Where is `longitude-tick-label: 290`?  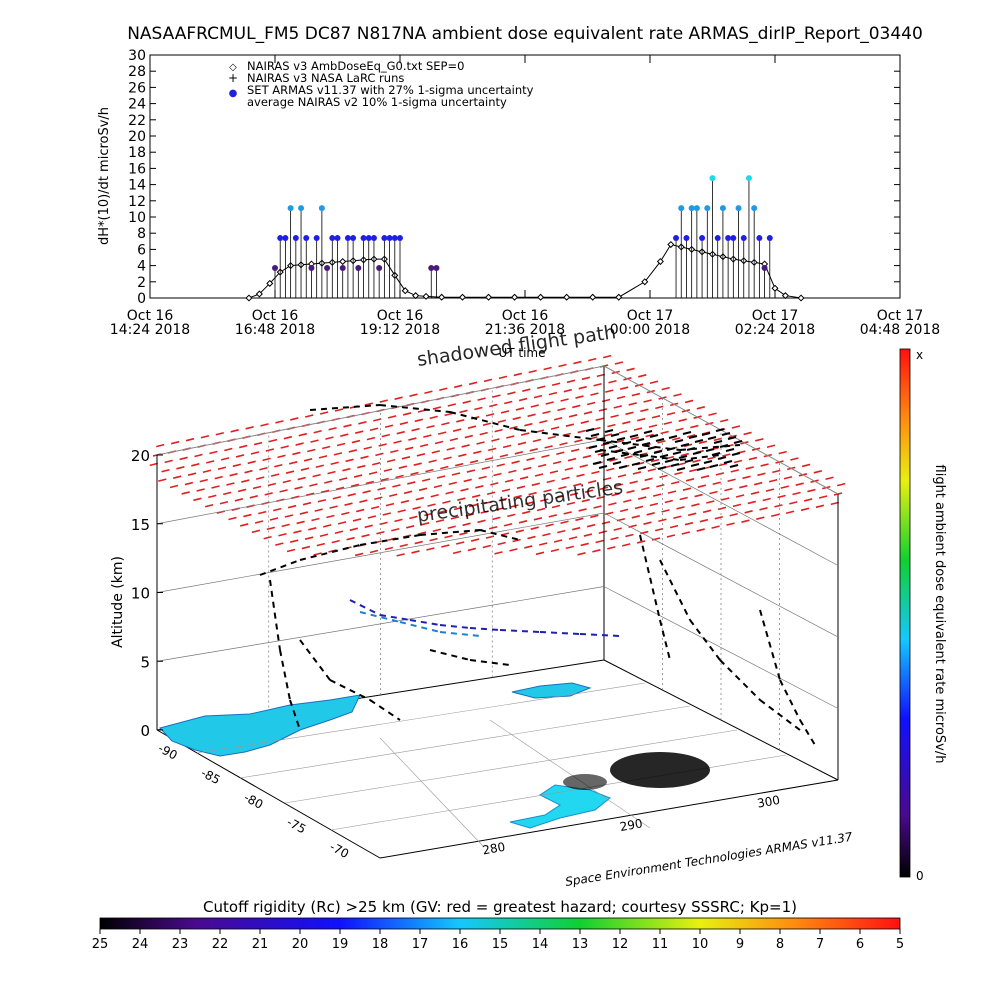
longitude-tick-label: 290 is located at coordinates (631, 825).